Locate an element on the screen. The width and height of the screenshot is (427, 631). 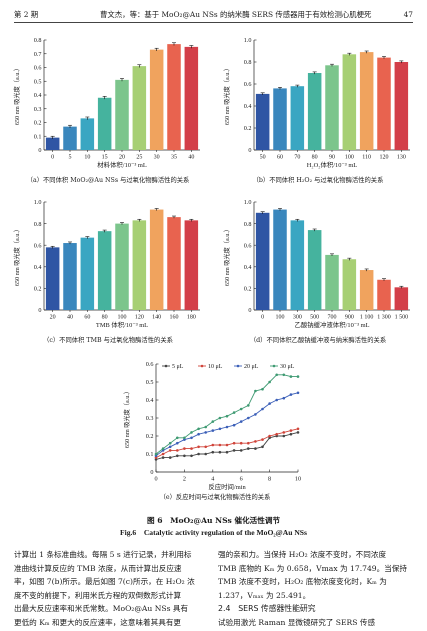
legend-label: 5 μL is located at coordinates (178, 367).